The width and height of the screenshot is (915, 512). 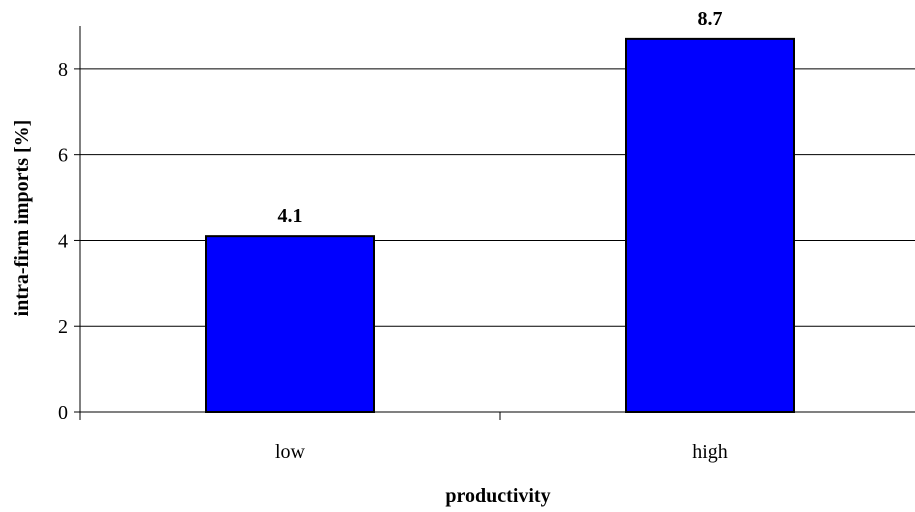 What do you see at coordinates (63, 156) in the screenshot?
I see `y-tick-label: 6` at bounding box center [63, 156].